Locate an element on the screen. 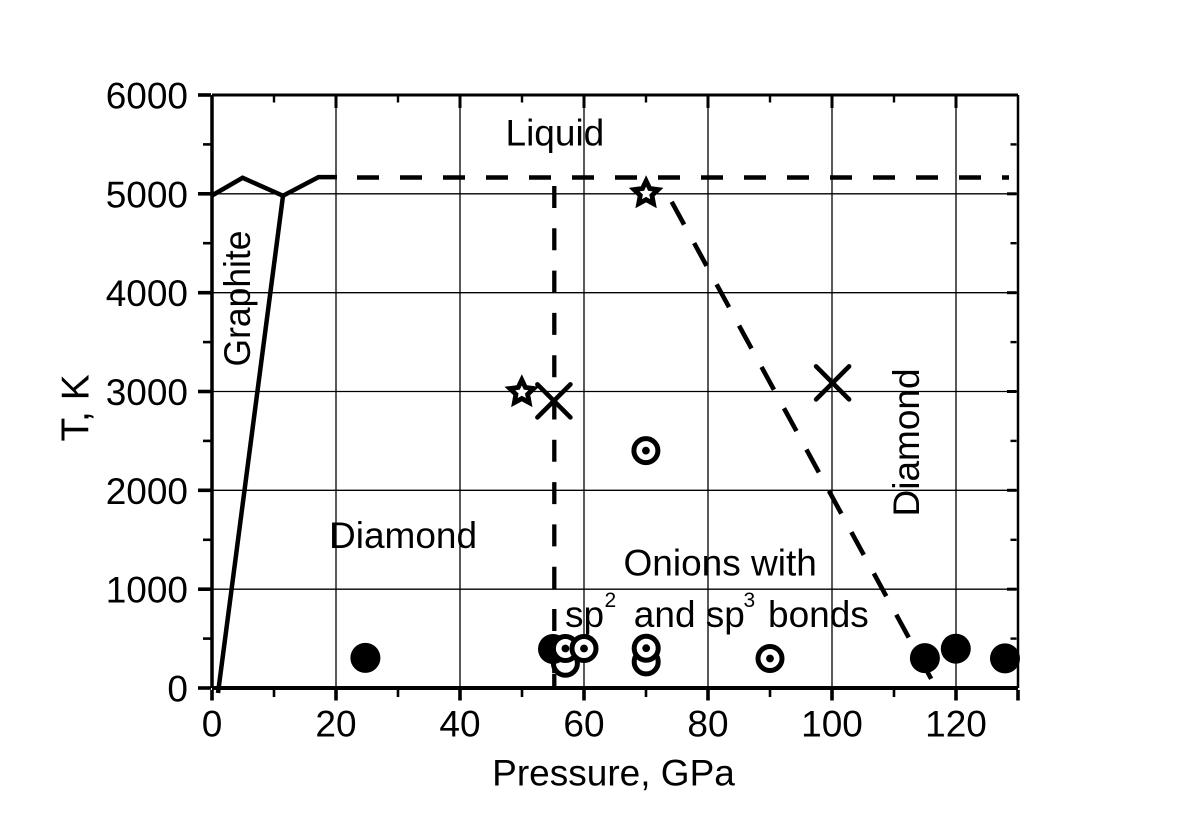 The height and width of the screenshot is (826, 1182). svg-text: 80 is located at coordinates (707, 724).